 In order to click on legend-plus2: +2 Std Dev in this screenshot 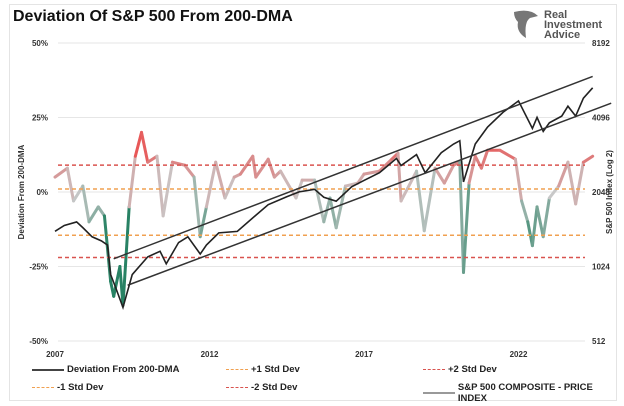, I will do `click(460, 369)`.